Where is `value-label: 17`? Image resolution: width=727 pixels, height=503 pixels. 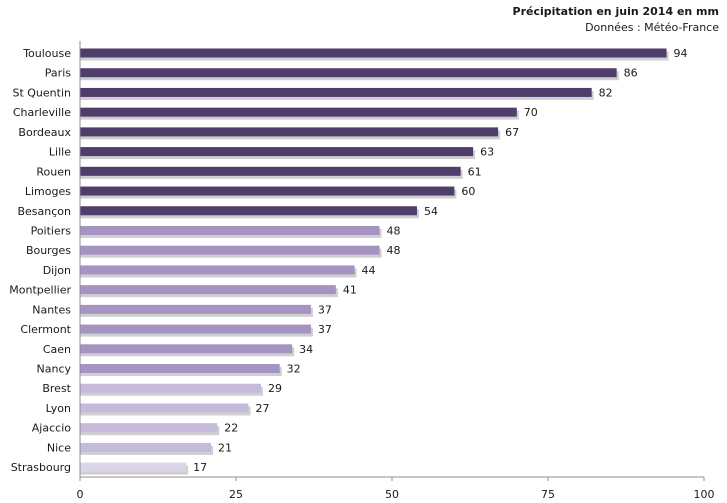 value-label: 17 is located at coordinates (200, 467).